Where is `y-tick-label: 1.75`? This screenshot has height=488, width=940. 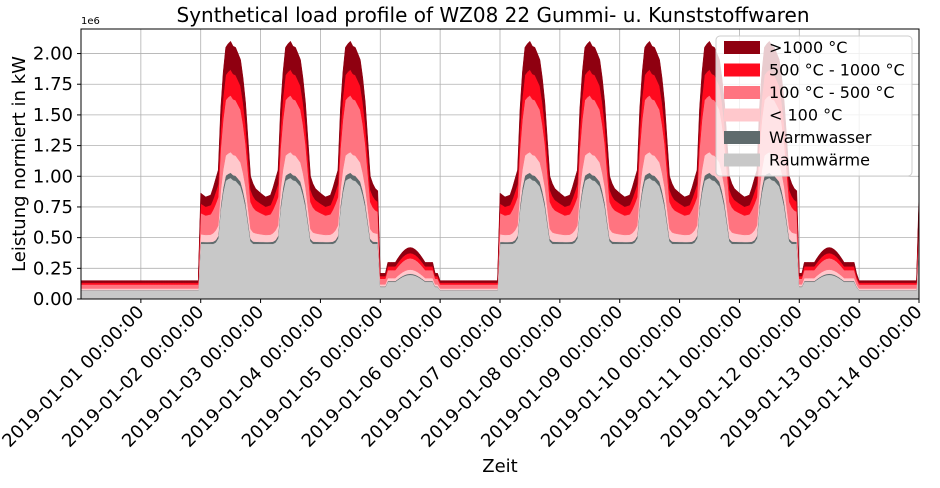
y-tick-label: 1.75 is located at coordinates (53, 84).